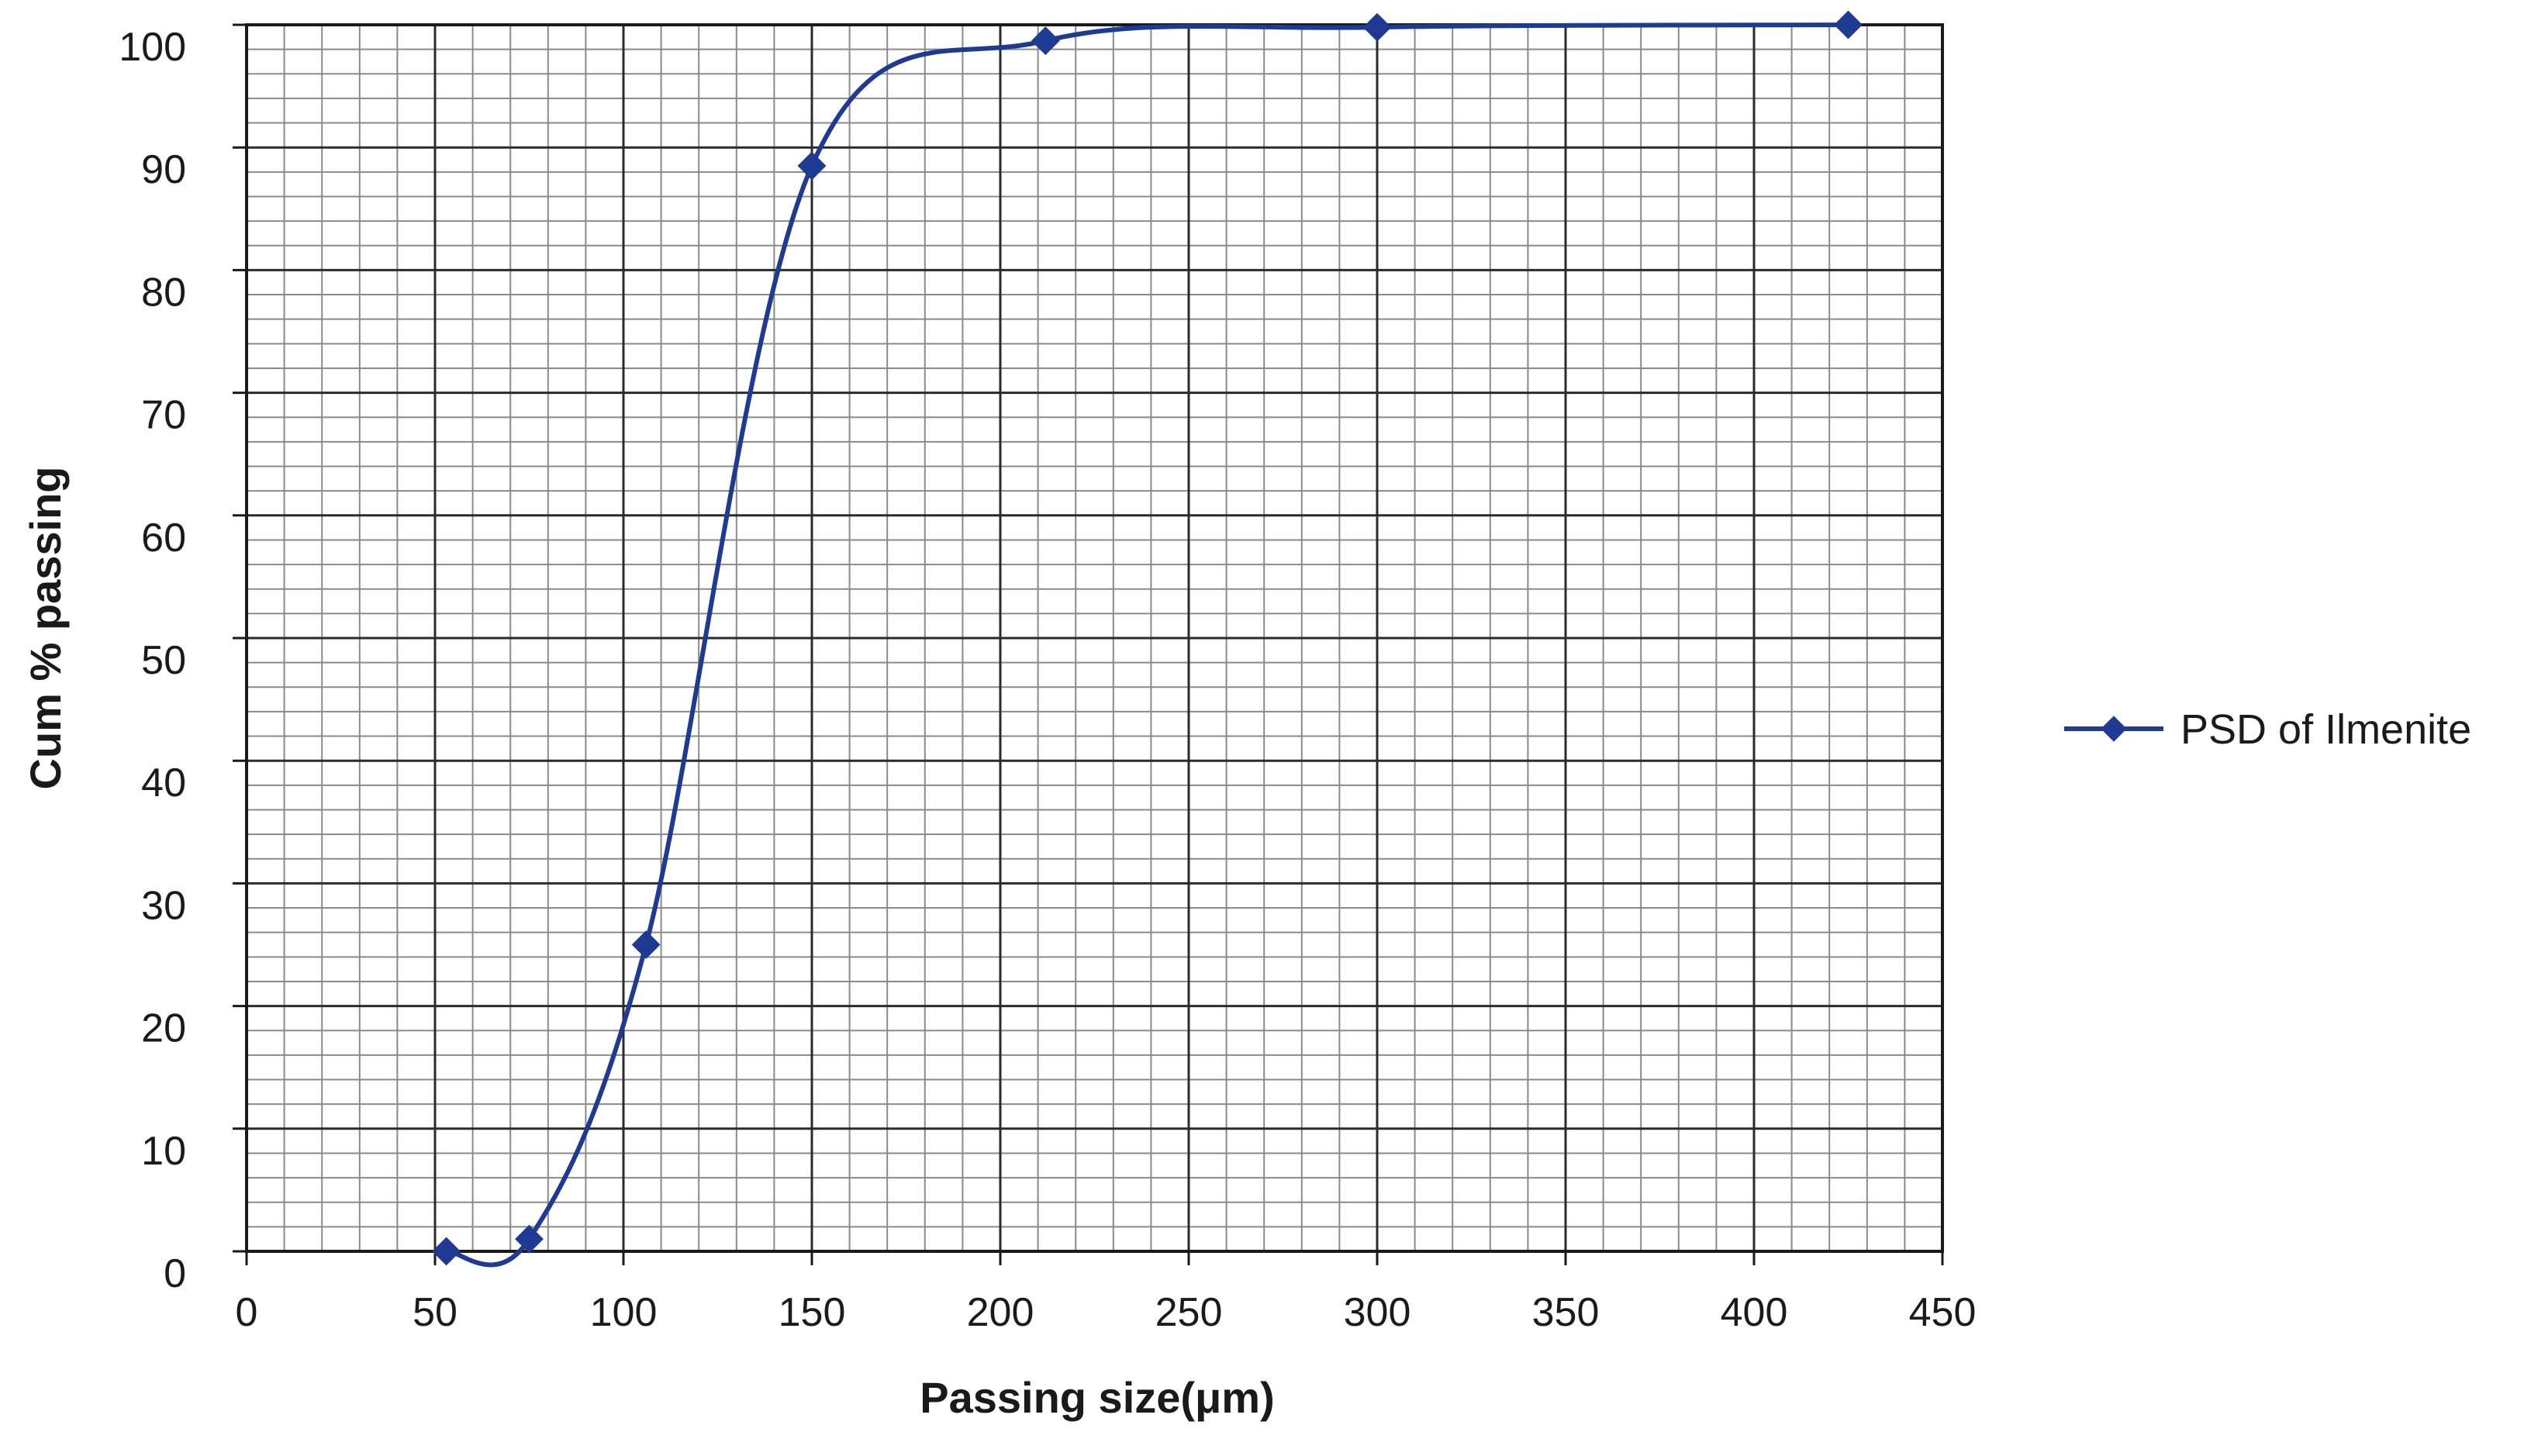 The height and width of the screenshot is (1456, 2524). What do you see at coordinates (2114, 729) in the screenshot?
I see `legend-marker-diamond-icon` at bounding box center [2114, 729].